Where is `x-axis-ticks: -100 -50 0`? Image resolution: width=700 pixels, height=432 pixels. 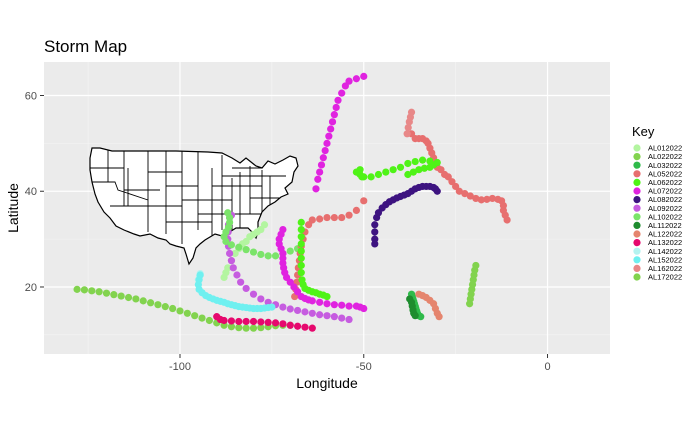
x-axis-ticks: -100 -50 0 is located at coordinates (360, 363).